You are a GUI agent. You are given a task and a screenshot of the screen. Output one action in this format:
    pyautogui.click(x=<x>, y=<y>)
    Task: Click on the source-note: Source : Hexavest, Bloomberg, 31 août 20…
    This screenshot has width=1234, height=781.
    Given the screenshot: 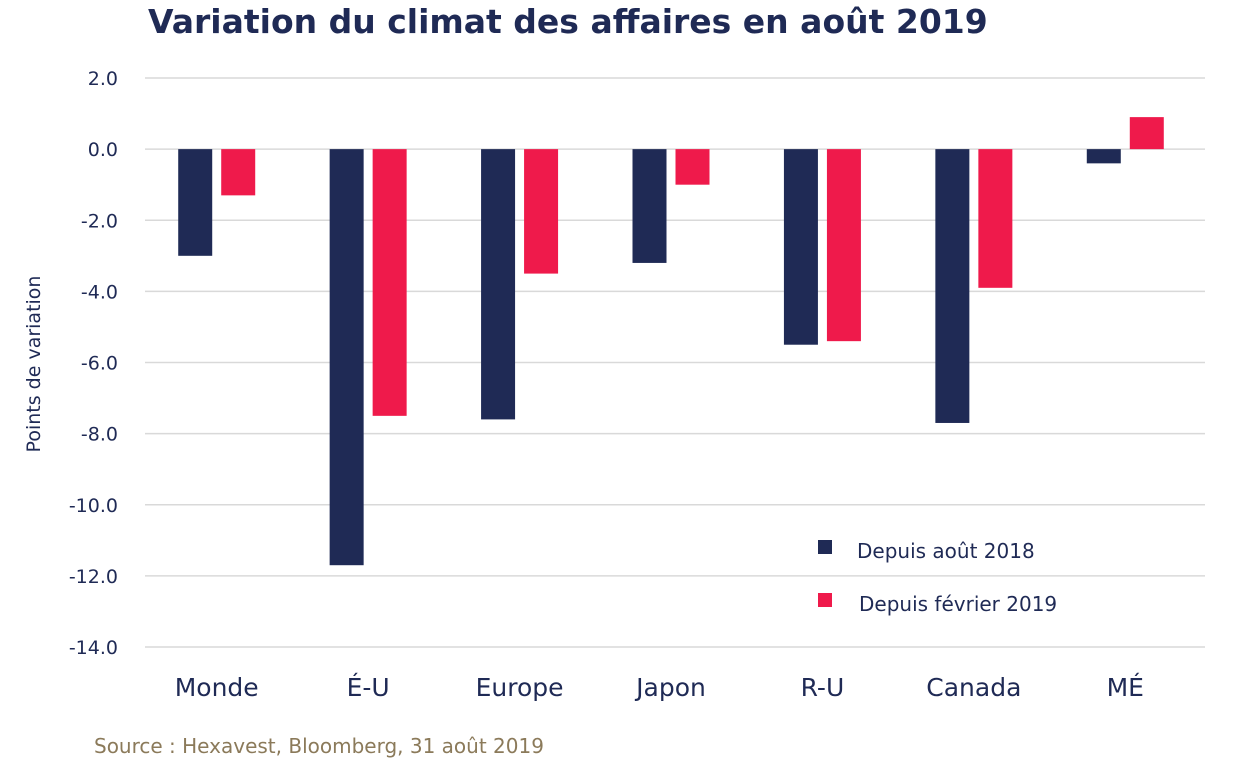 What is the action you would take?
    pyautogui.click(x=319, y=746)
    